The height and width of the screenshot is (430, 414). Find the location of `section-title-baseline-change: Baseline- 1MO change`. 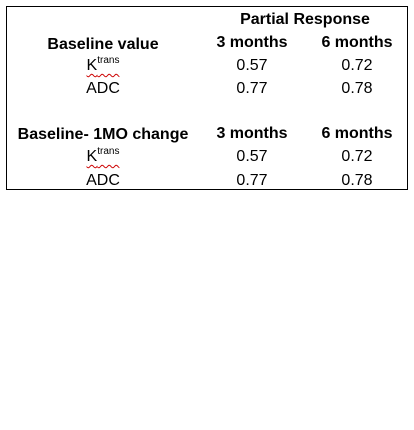

section-title-baseline-change: Baseline- 1MO change is located at coordinates (103, 134).